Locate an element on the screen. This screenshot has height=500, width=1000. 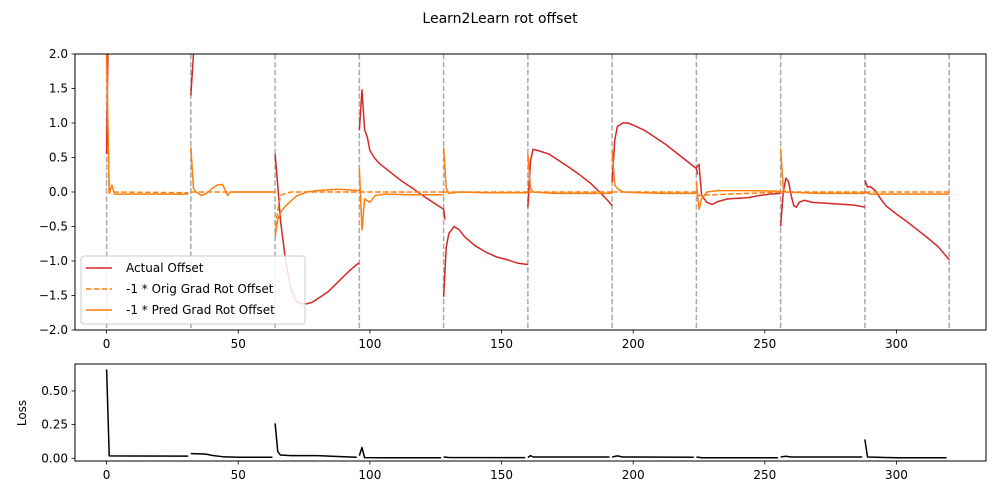
y-tick-label: 1.0 is located at coordinates (58, 123).